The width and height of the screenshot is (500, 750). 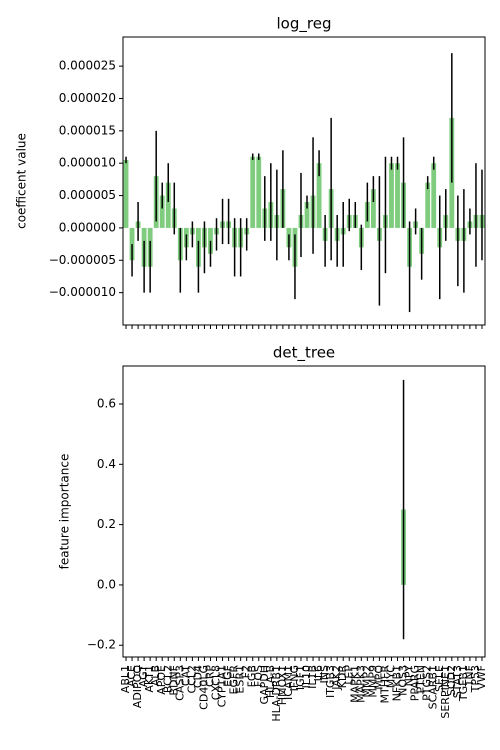 What do you see at coordinates (143, 676) in the screenshot?
I see `x-tick-label: AGT` at bounding box center [143, 676].